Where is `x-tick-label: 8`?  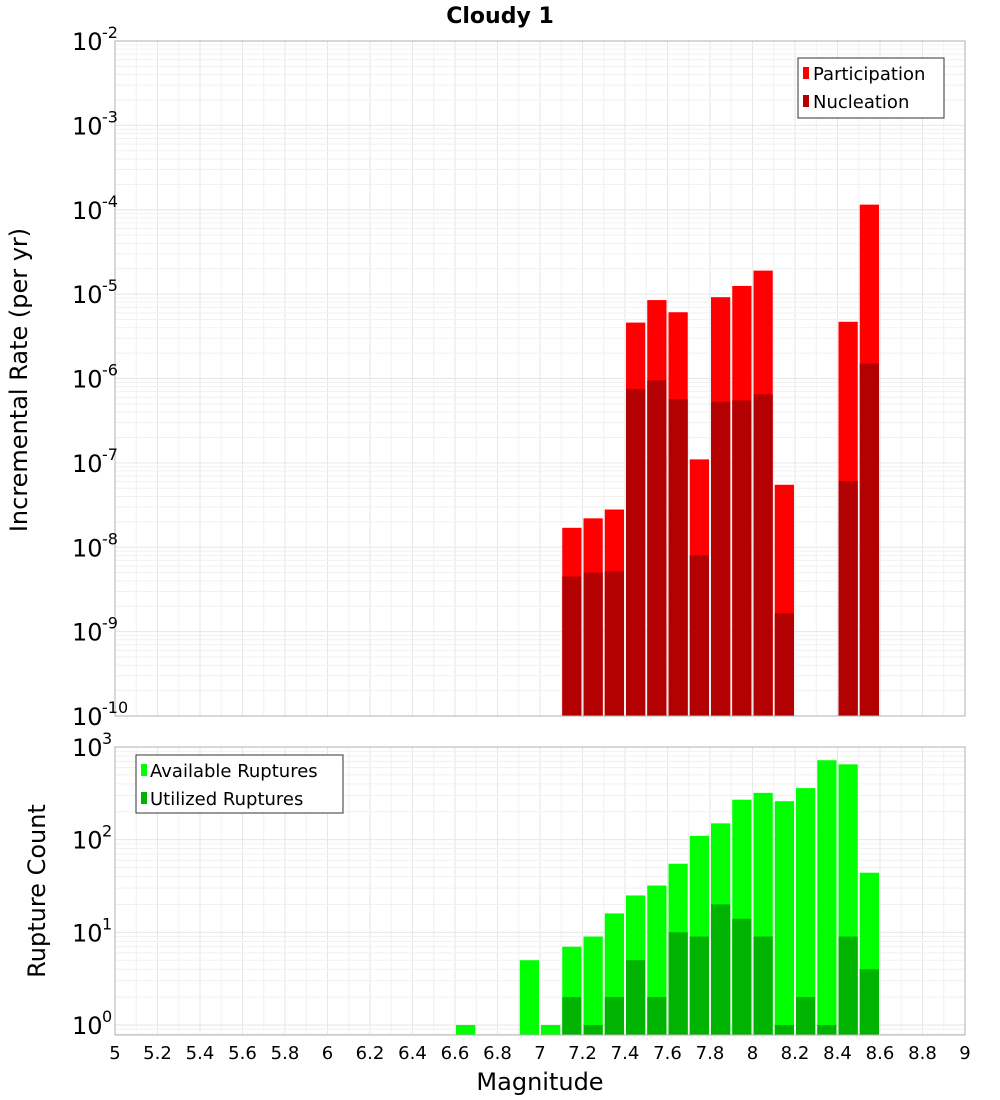
x-tick-label: 8 is located at coordinates (752, 1053).